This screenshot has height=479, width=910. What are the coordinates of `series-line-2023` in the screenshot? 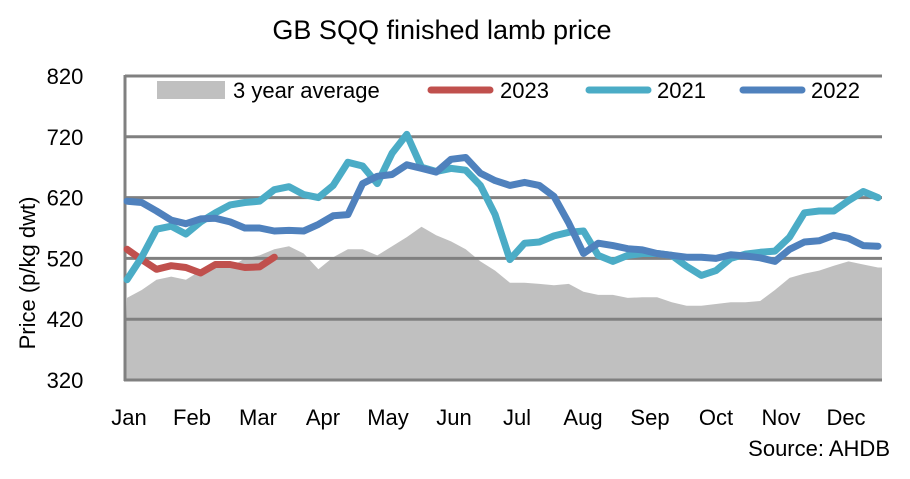 It's located at (200, 261).